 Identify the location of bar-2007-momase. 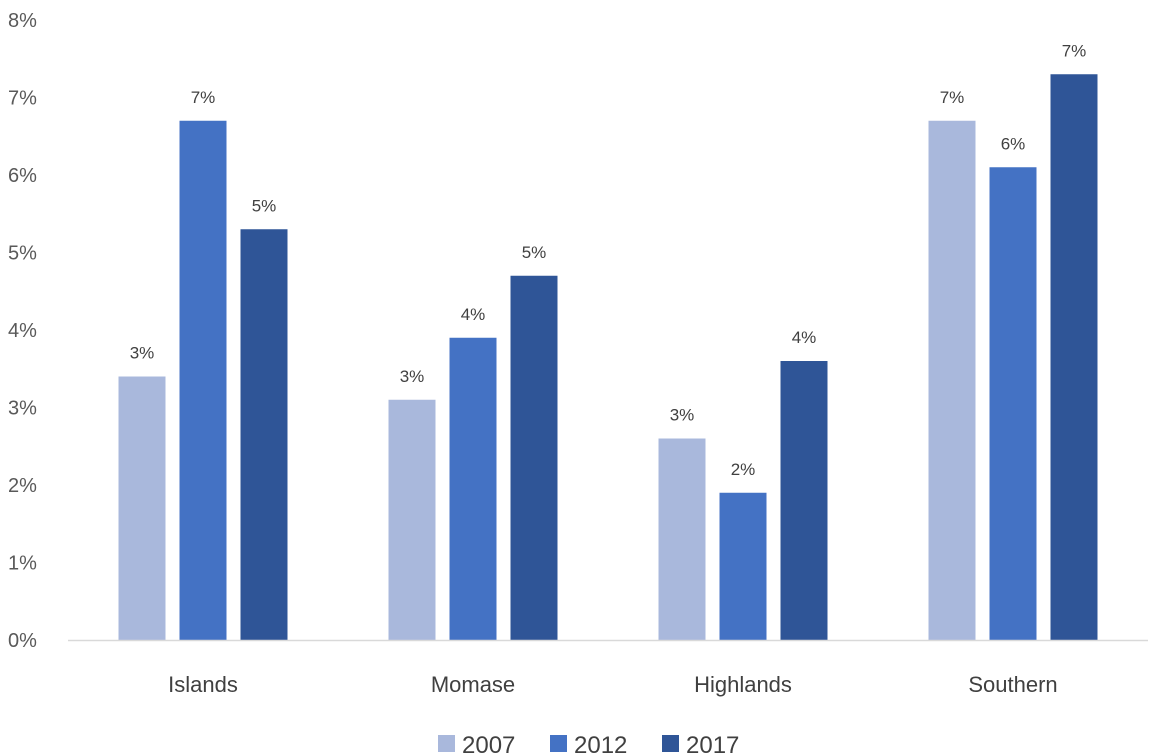
(412, 519).